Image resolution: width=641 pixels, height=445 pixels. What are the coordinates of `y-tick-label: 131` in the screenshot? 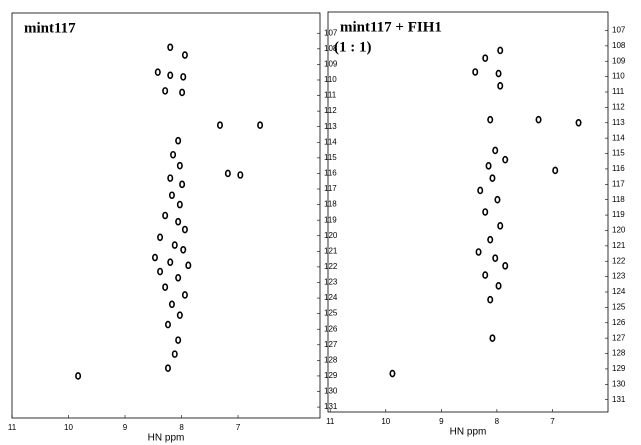 It's located at (331, 406).